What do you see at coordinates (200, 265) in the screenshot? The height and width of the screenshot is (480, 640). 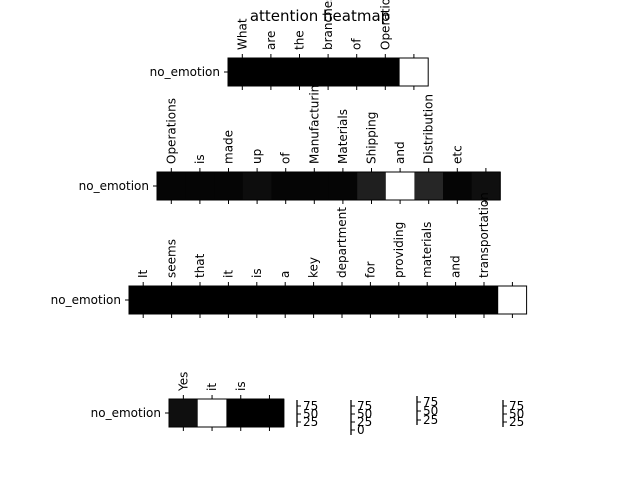 I see `token-label: that` at bounding box center [200, 265].